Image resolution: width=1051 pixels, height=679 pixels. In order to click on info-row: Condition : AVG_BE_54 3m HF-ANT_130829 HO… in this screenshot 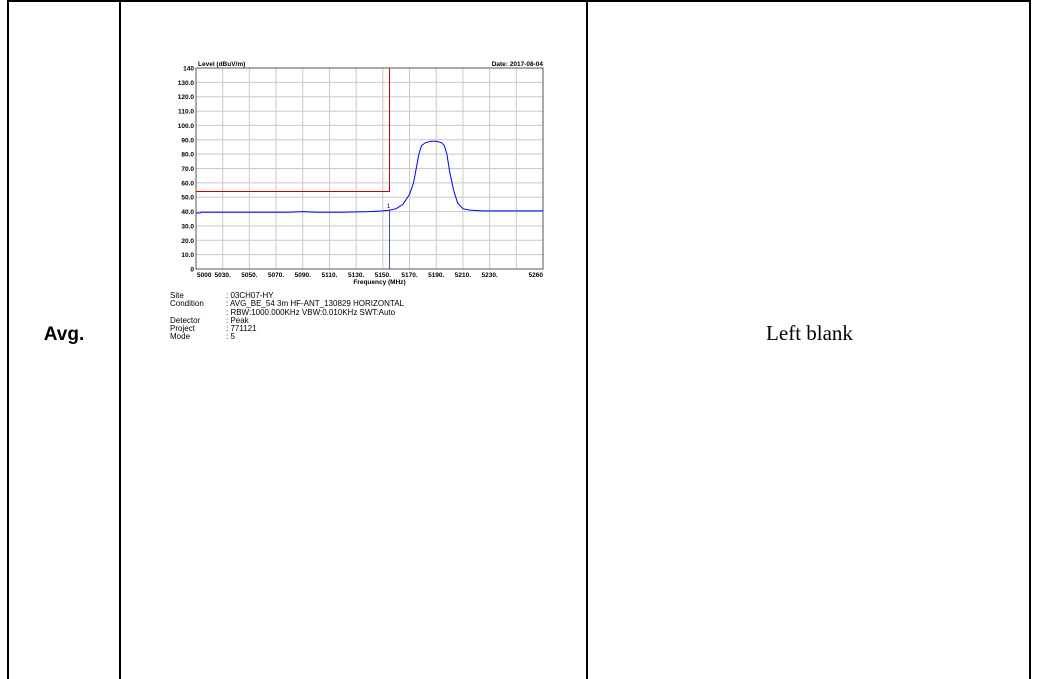, I will do `click(287, 304)`.